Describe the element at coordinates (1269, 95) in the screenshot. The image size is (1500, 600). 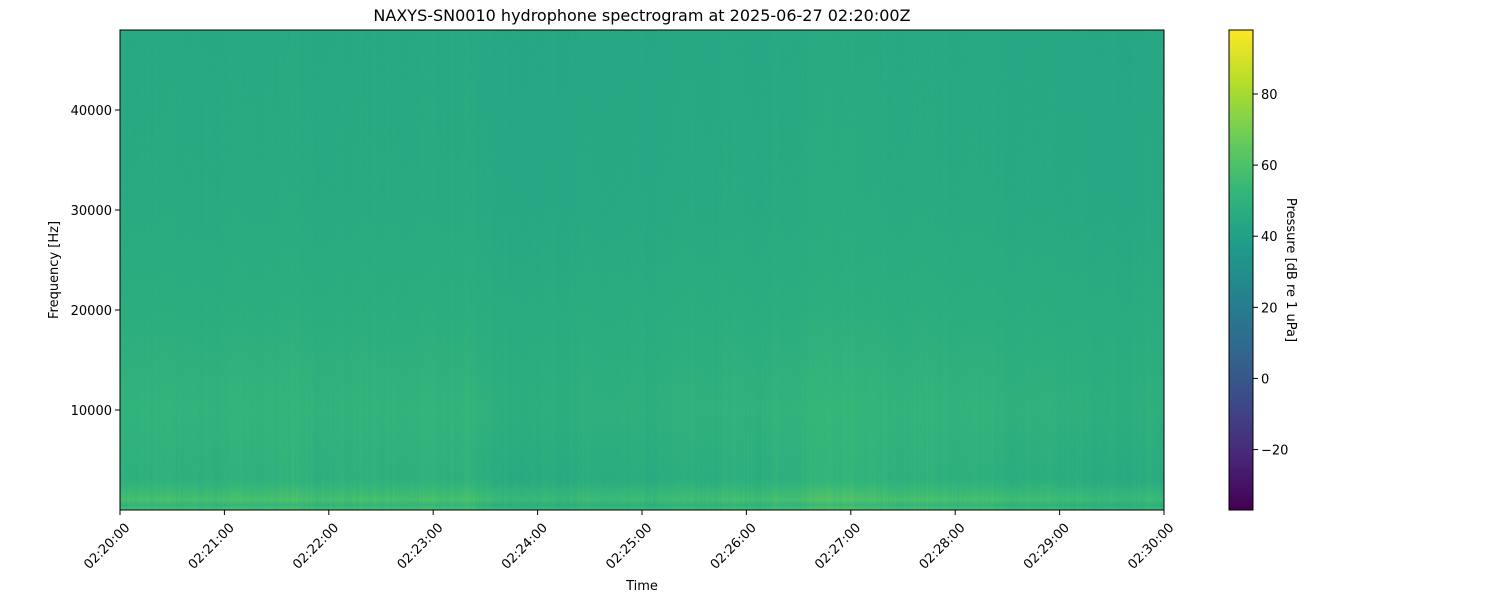
I see `colorbar-tick-label: 80` at that location.